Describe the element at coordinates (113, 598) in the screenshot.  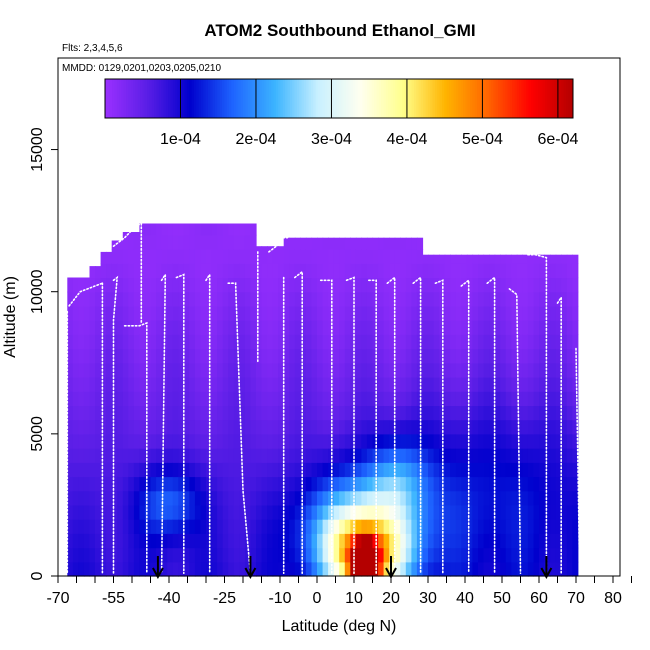
I see `x-tick-label: -55` at that location.